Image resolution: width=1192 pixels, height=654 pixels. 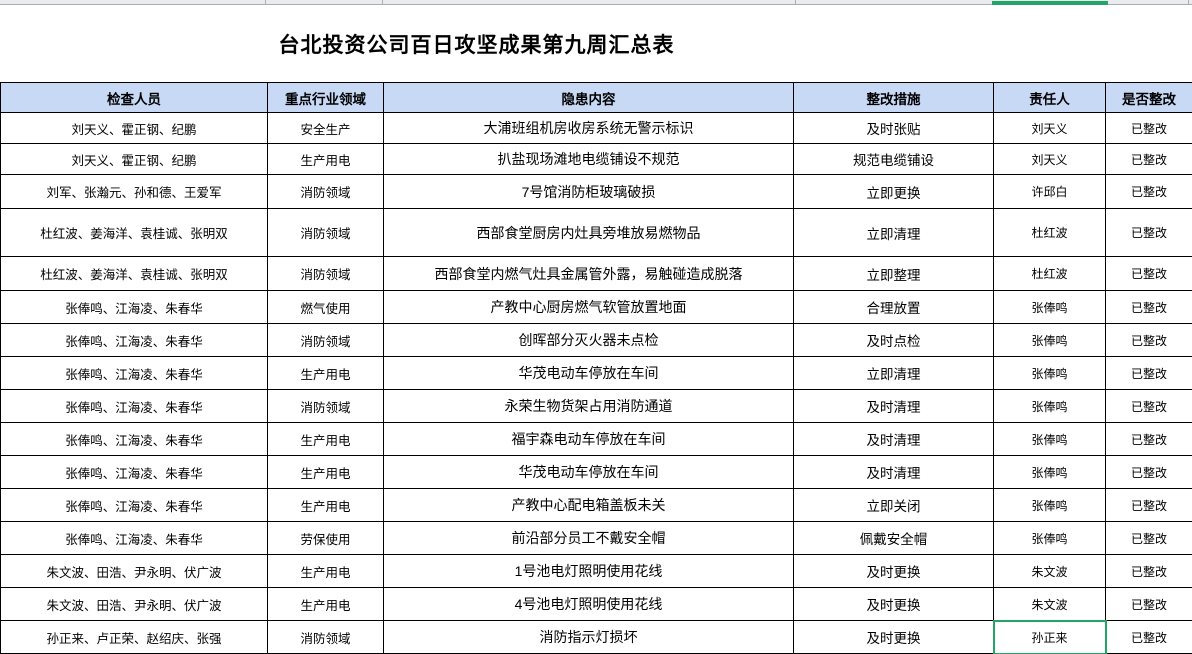 What do you see at coordinates (894, 505) in the screenshot?
I see `cell-measure: 立即关闭` at bounding box center [894, 505].